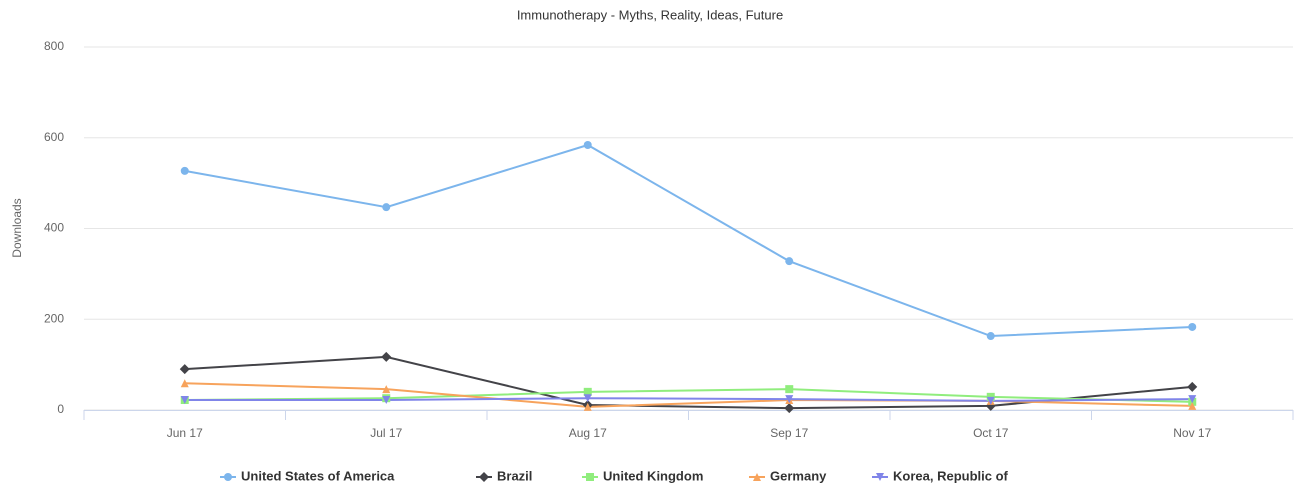 This screenshot has height=495, width=1299. Describe the element at coordinates (54, 228) in the screenshot. I see `y-tick-label: 400` at that location.